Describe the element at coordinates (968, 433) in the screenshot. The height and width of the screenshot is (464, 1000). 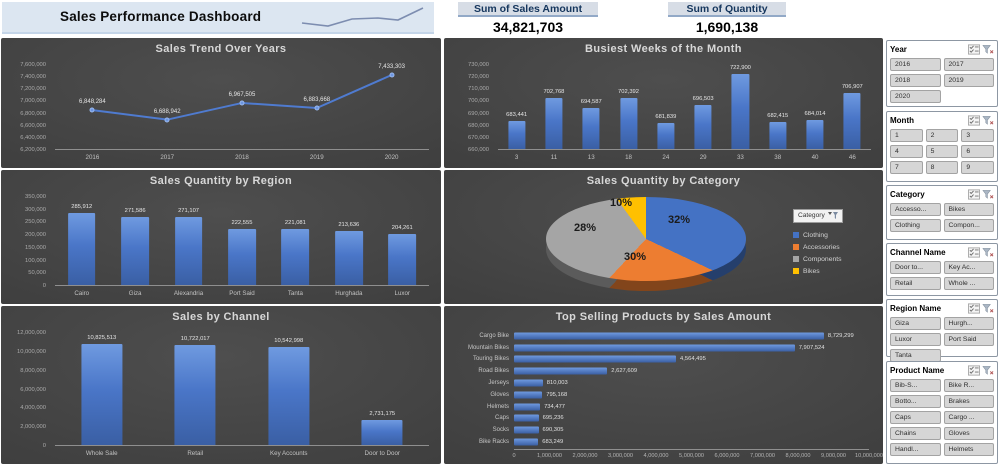
I see `slicer-button-gloves: Gloves` at that location.